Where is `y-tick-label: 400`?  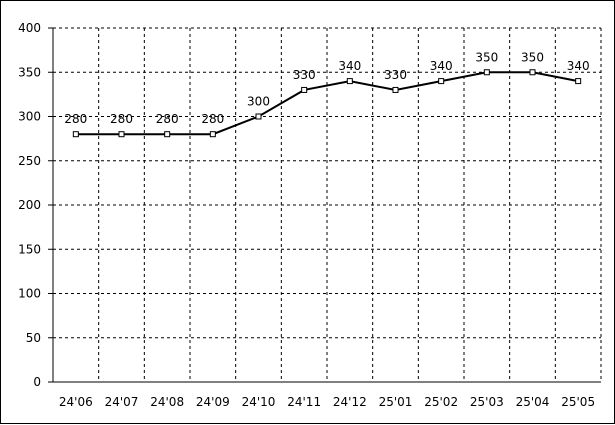 y-tick-label: 400 is located at coordinates (29, 28).